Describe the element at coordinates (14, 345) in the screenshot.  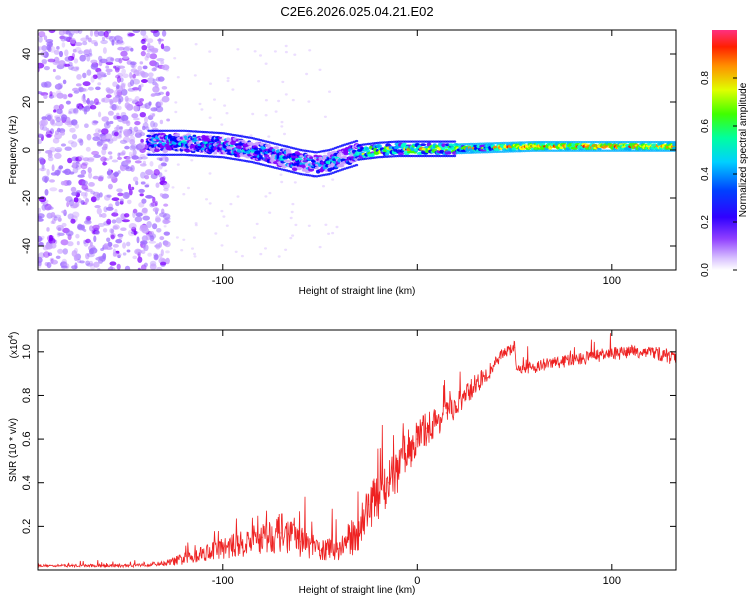
I see `svg-text: (x104)` at that location.